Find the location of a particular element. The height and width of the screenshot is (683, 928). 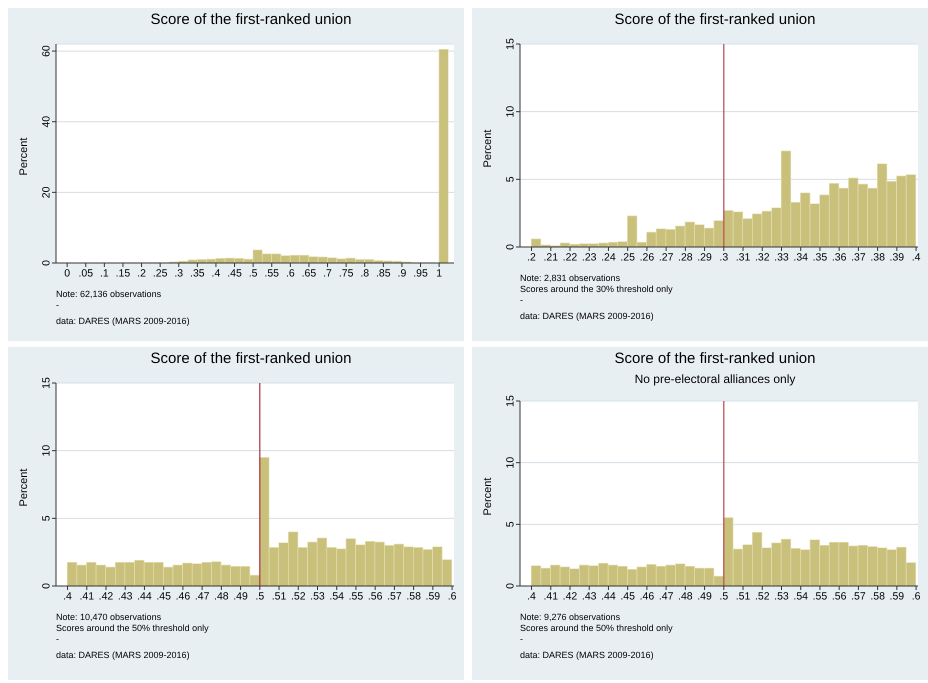

chart-subtitle: No pre-electoral alliances only is located at coordinates (715, 379).